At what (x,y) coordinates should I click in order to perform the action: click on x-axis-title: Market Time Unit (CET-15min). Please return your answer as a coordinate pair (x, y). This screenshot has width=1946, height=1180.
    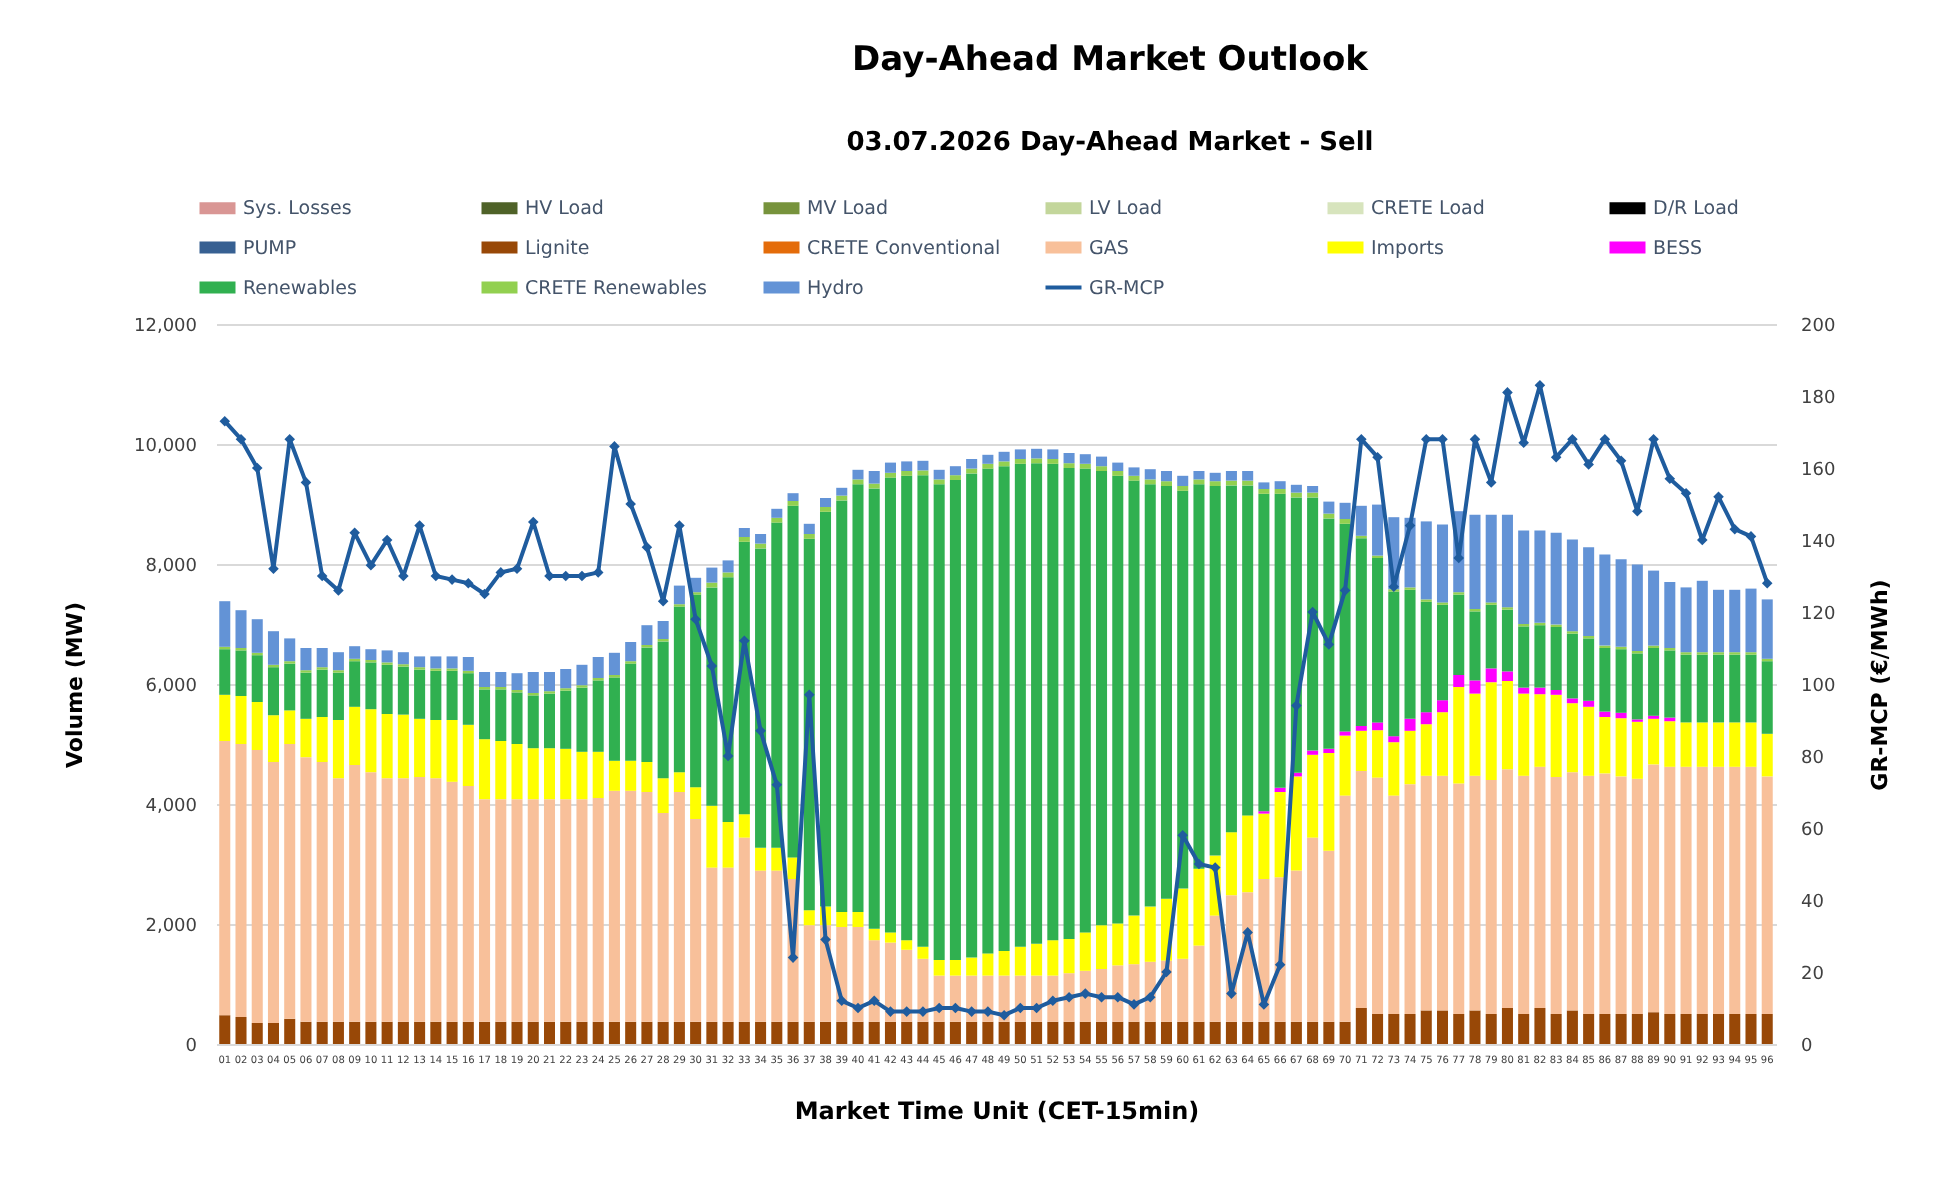
    Looking at the image, I should click on (997, 1111).